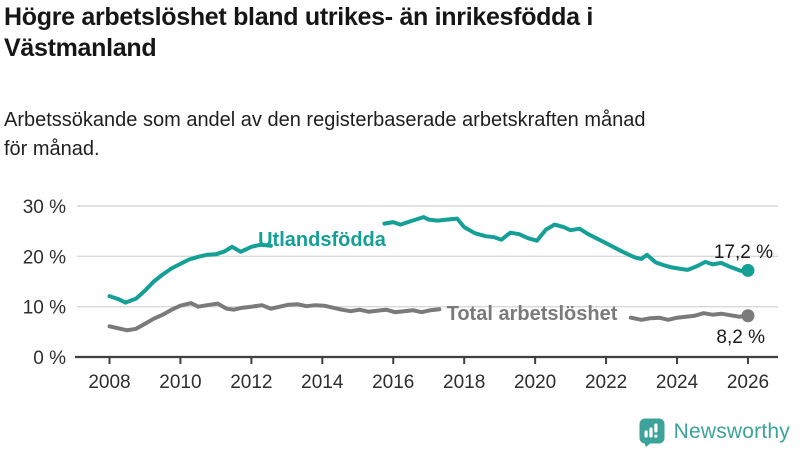 Image resolution: width=800 pixels, height=450 pixels. What do you see at coordinates (743, 252) in the screenshot?
I see `end-value-label-utlandsfodda: 17,2 %` at bounding box center [743, 252].